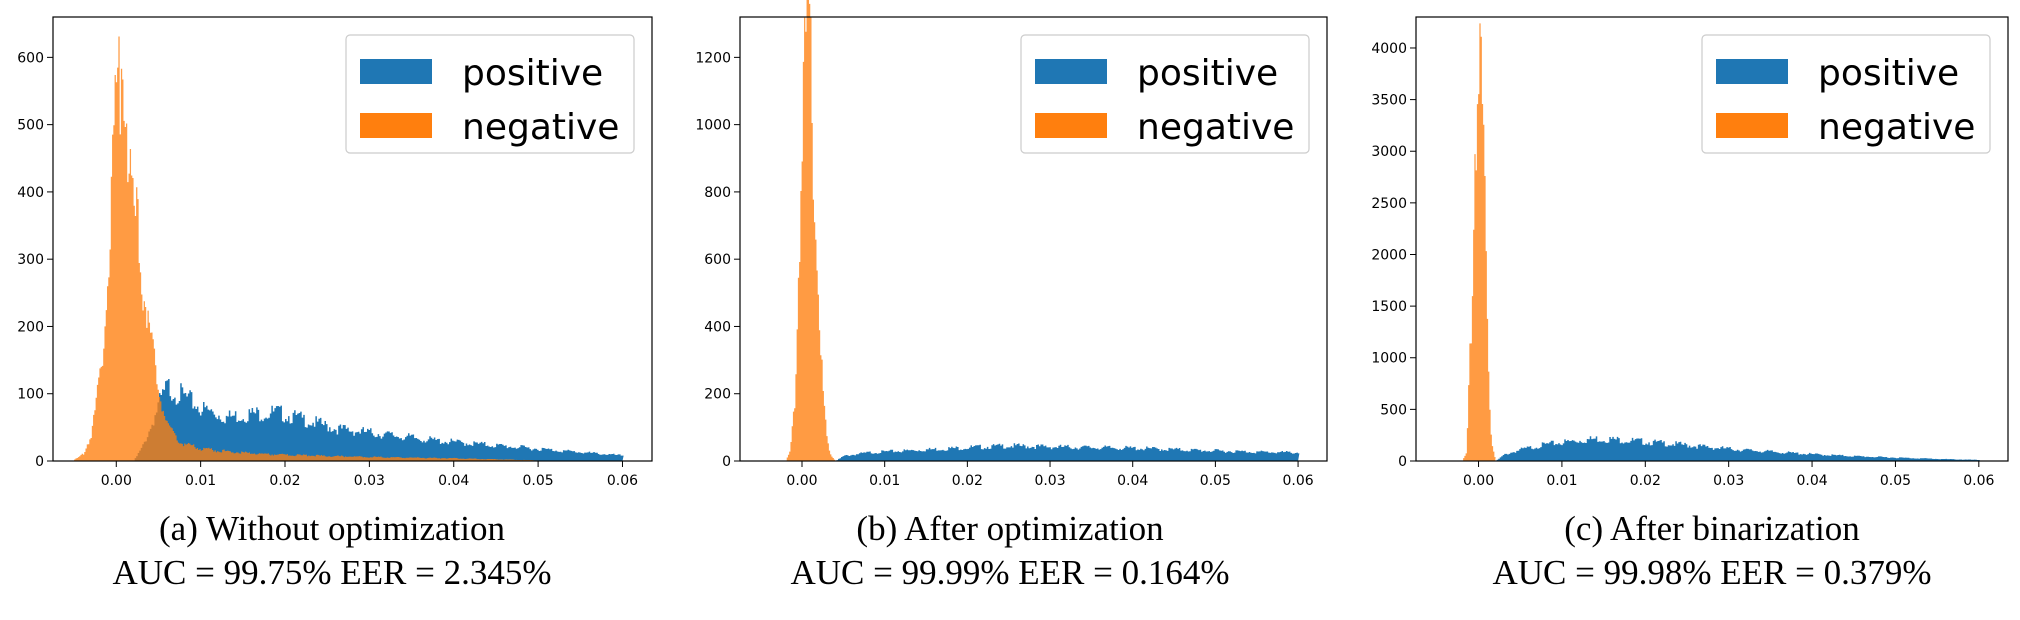 The image size is (2020, 620). I want to click on caption-title-text: Without optimization, so click(355, 528).